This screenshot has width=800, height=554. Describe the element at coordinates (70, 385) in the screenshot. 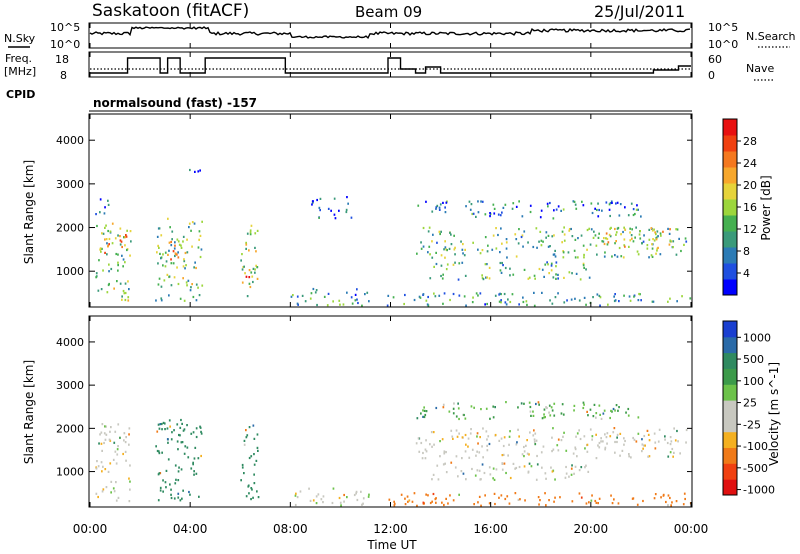

I see `y-tick-label: 3000` at that location.